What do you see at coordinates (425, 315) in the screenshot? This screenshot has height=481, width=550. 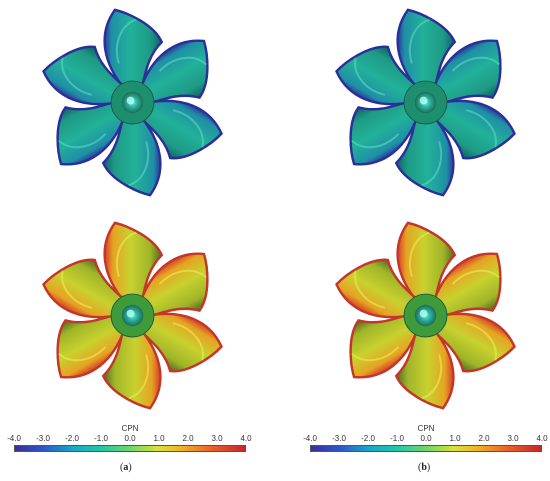 I see `propeller-bottom-right` at bounding box center [425, 315].